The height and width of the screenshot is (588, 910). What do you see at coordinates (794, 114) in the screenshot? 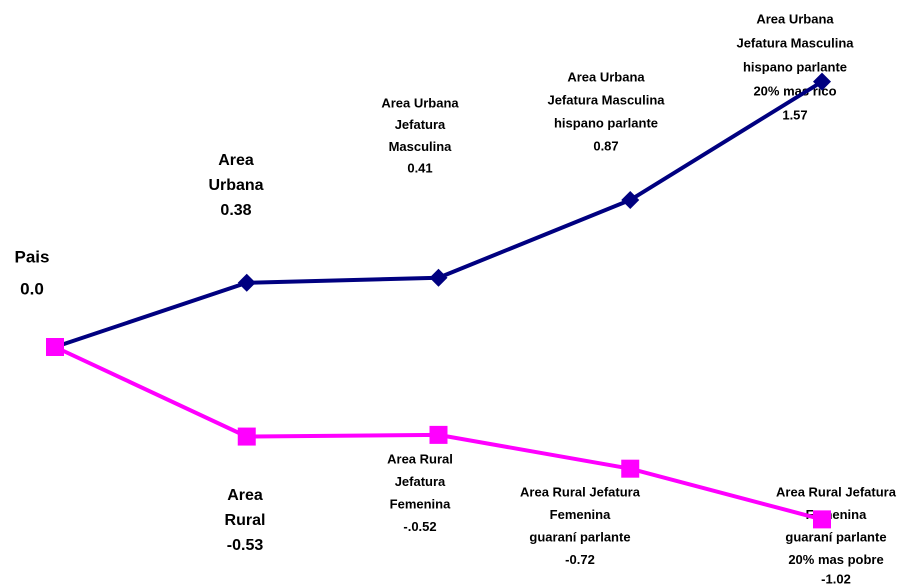
I see `value-label: 1.57` at bounding box center [794, 114].